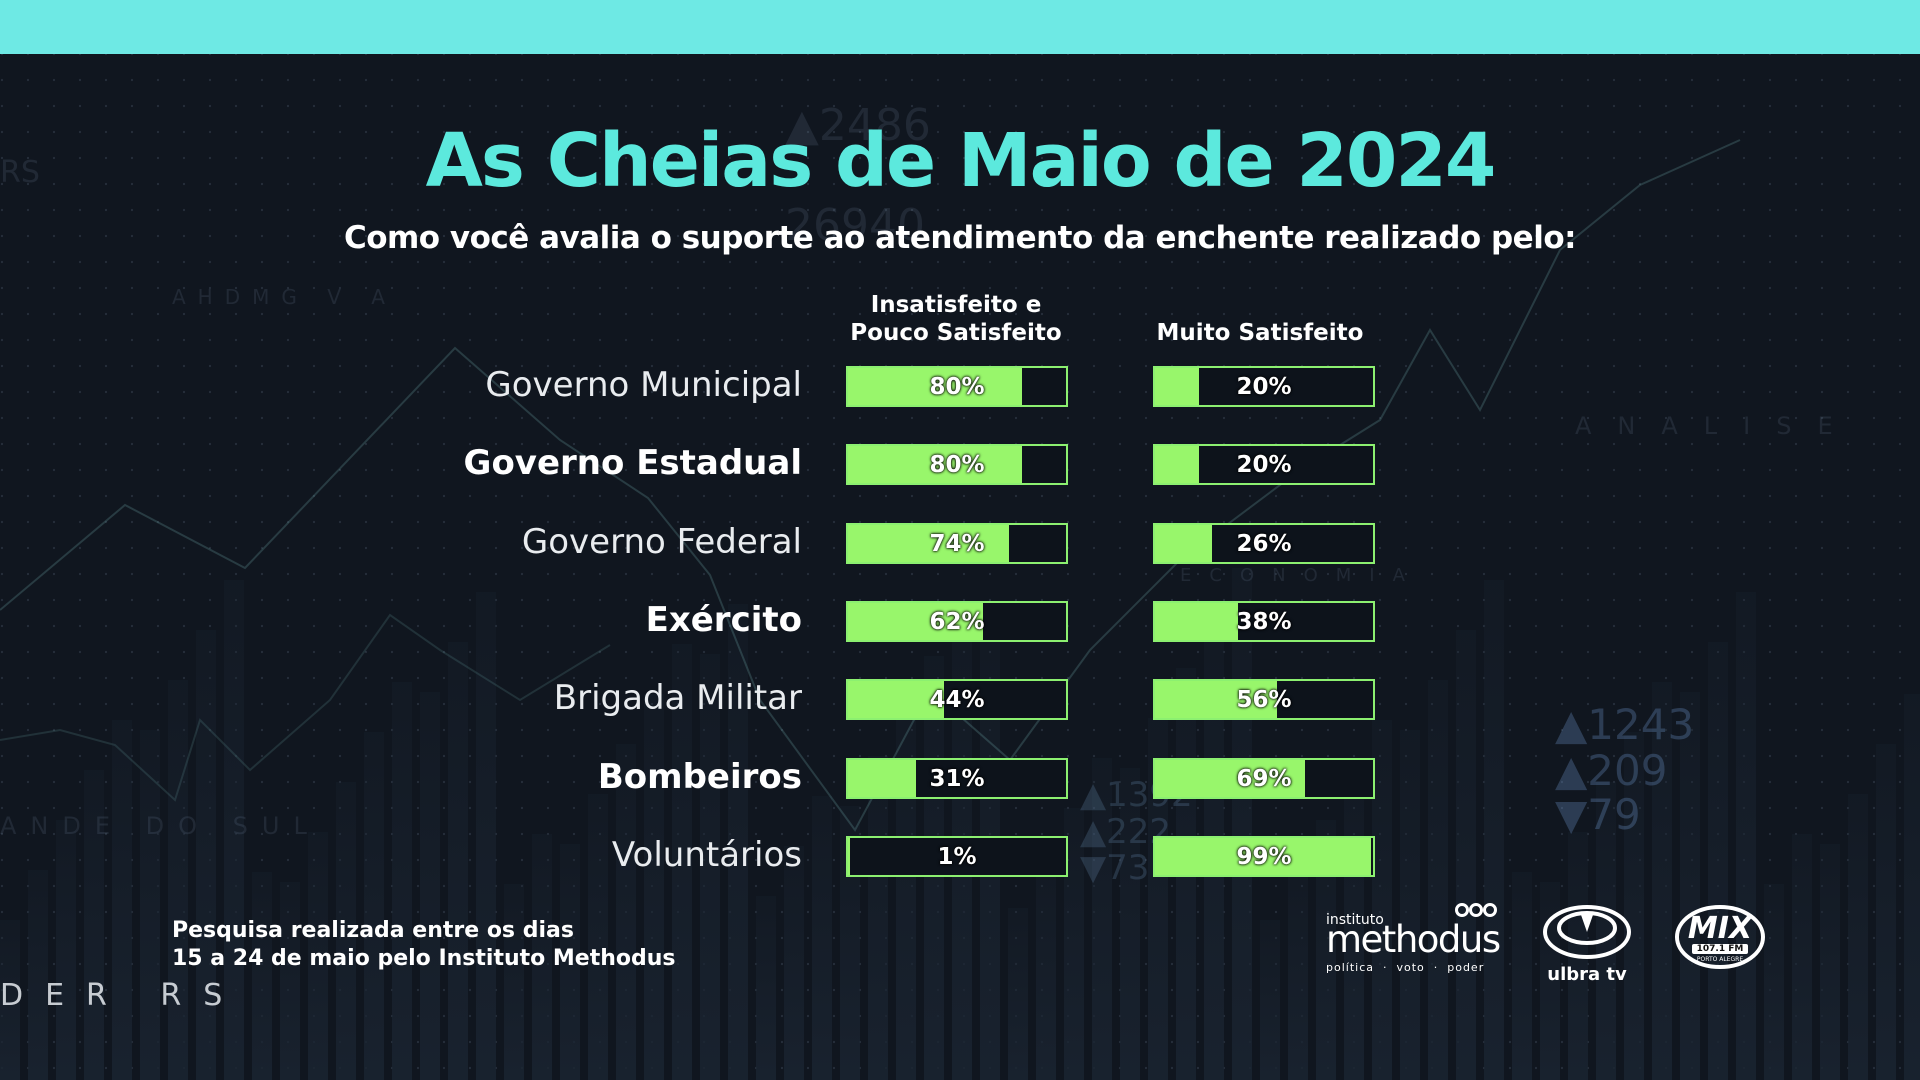 Image resolution: width=1920 pixels, height=1080 pixels. Describe the element at coordinates (956, 333) in the screenshot. I see `header-insatisfeito-line2: Pouco Satisfeito` at that location.